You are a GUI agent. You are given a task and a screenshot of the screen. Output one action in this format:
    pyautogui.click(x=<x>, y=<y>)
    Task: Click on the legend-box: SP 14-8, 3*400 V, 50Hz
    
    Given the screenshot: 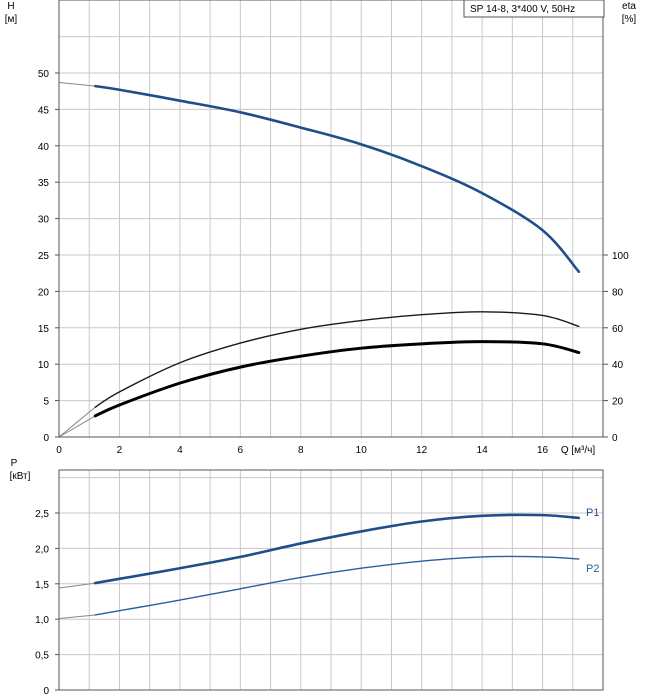 What is the action you would take?
    pyautogui.click(x=534, y=9)
    